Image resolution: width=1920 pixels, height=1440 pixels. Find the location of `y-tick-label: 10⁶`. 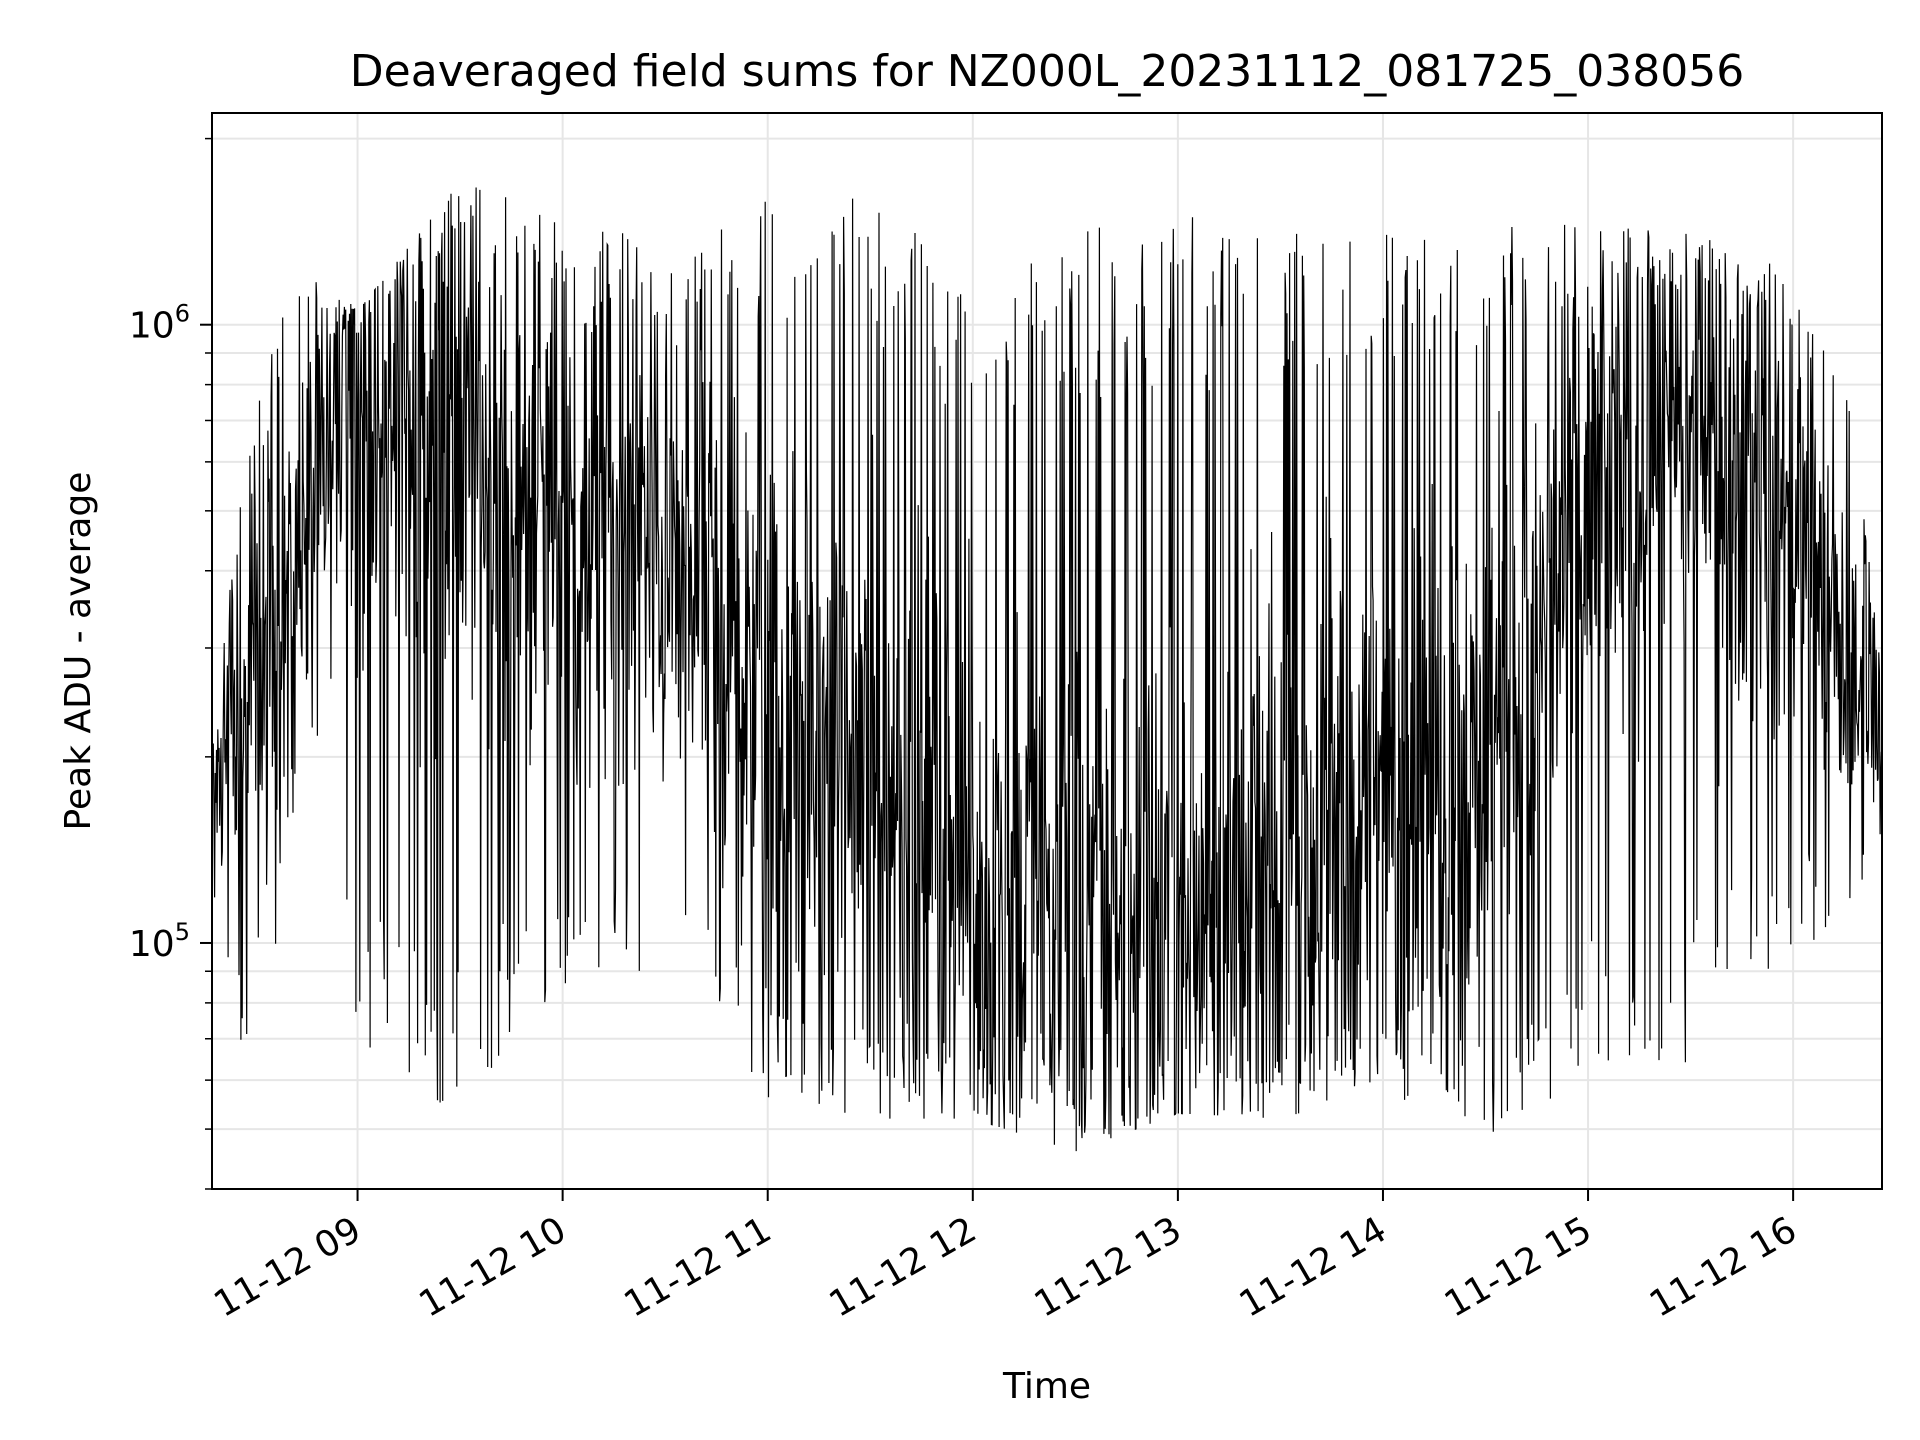

y-tick-label: 10⁶ is located at coordinates (159, 323).